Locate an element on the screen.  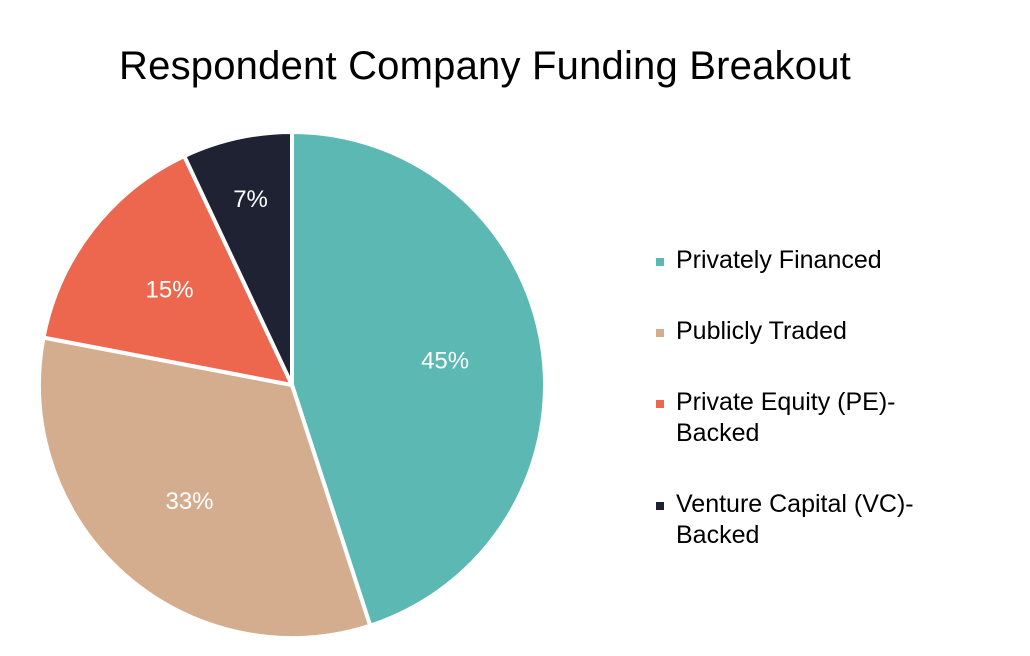
legend-label: Publicly Traded is located at coordinates (761, 331).